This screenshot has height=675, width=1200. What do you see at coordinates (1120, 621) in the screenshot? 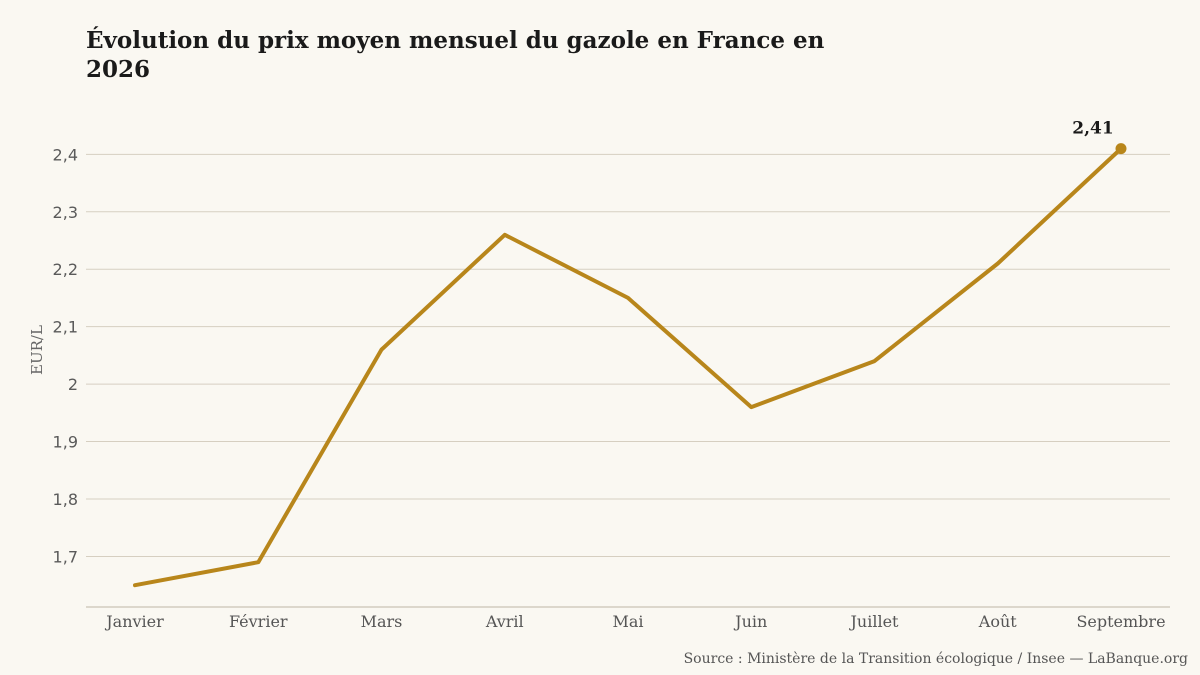
I see `x-tick-label: Septembre` at bounding box center [1120, 621].